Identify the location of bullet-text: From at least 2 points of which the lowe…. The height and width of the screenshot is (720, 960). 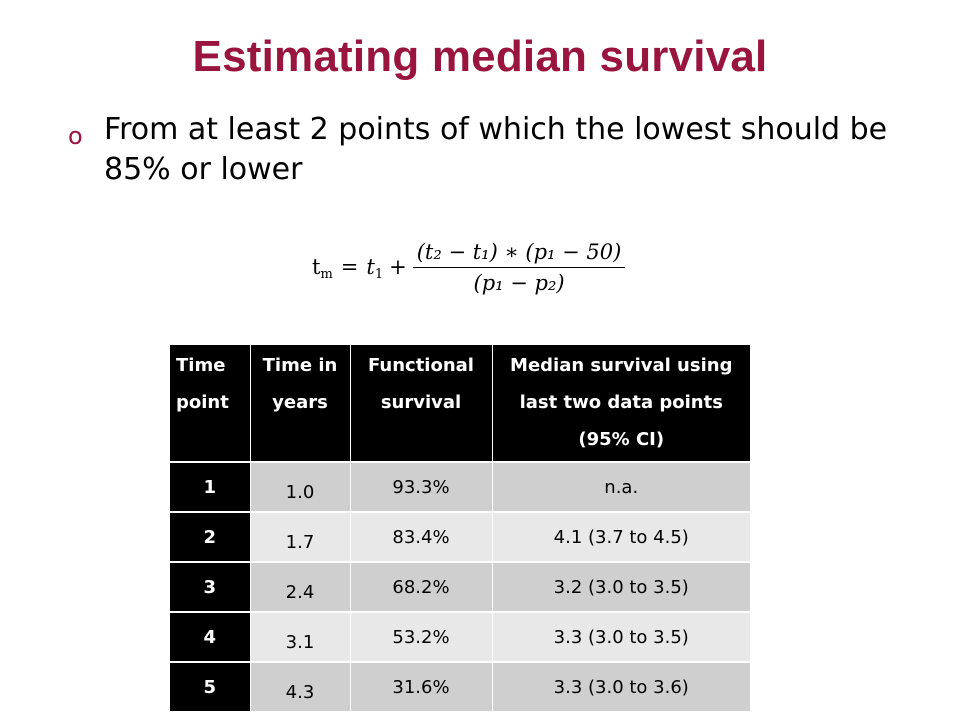
(496, 149).